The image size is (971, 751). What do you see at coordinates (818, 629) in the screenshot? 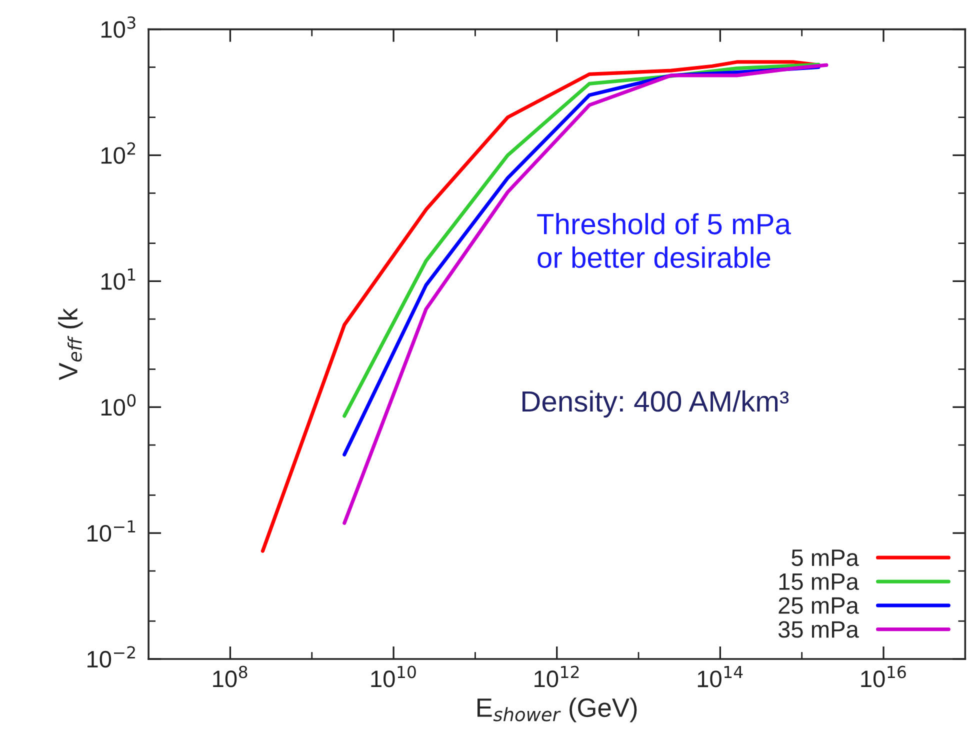
I see `legend-label: 35 mPa` at bounding box center [818, 629].